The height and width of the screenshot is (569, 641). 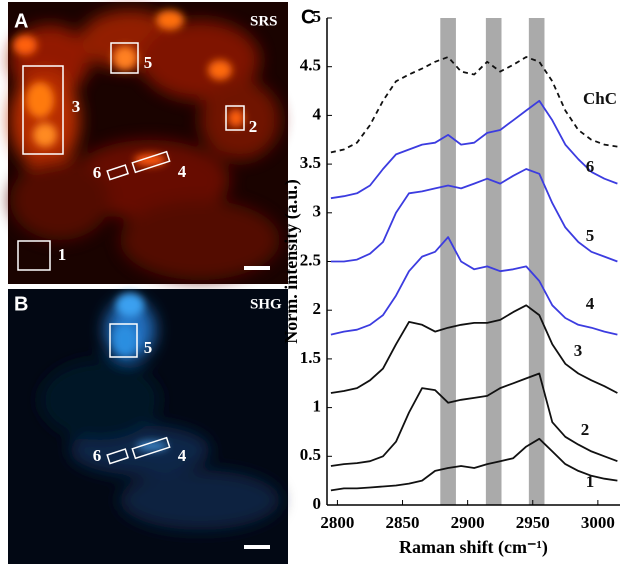 What do you see at coordinates (253, 126) in the screenshot?
I see `region-label: 2` at bounding box center [253, 126].